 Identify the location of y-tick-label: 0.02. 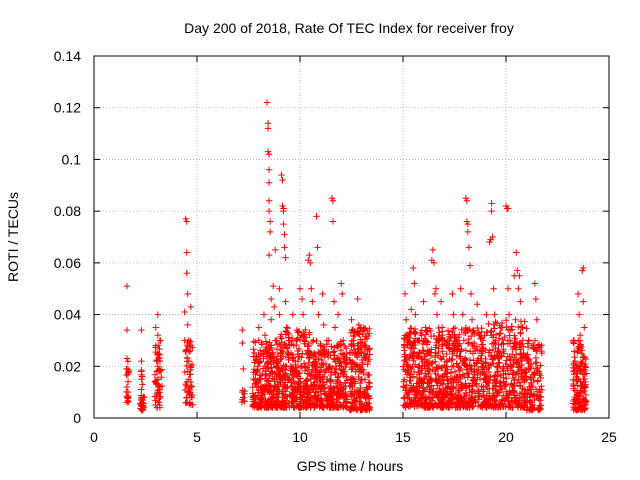
(67, 366).